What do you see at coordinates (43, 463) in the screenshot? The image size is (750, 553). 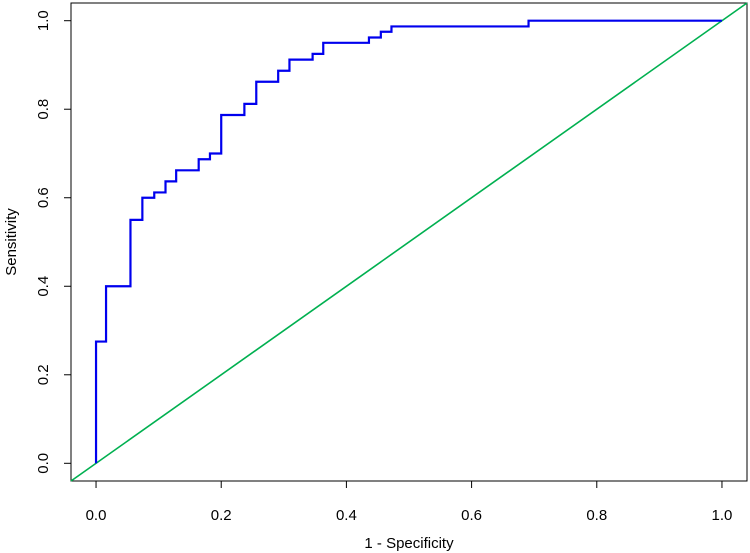 I see `y-tick-label: 0.0` at bounding box center [43, 463].